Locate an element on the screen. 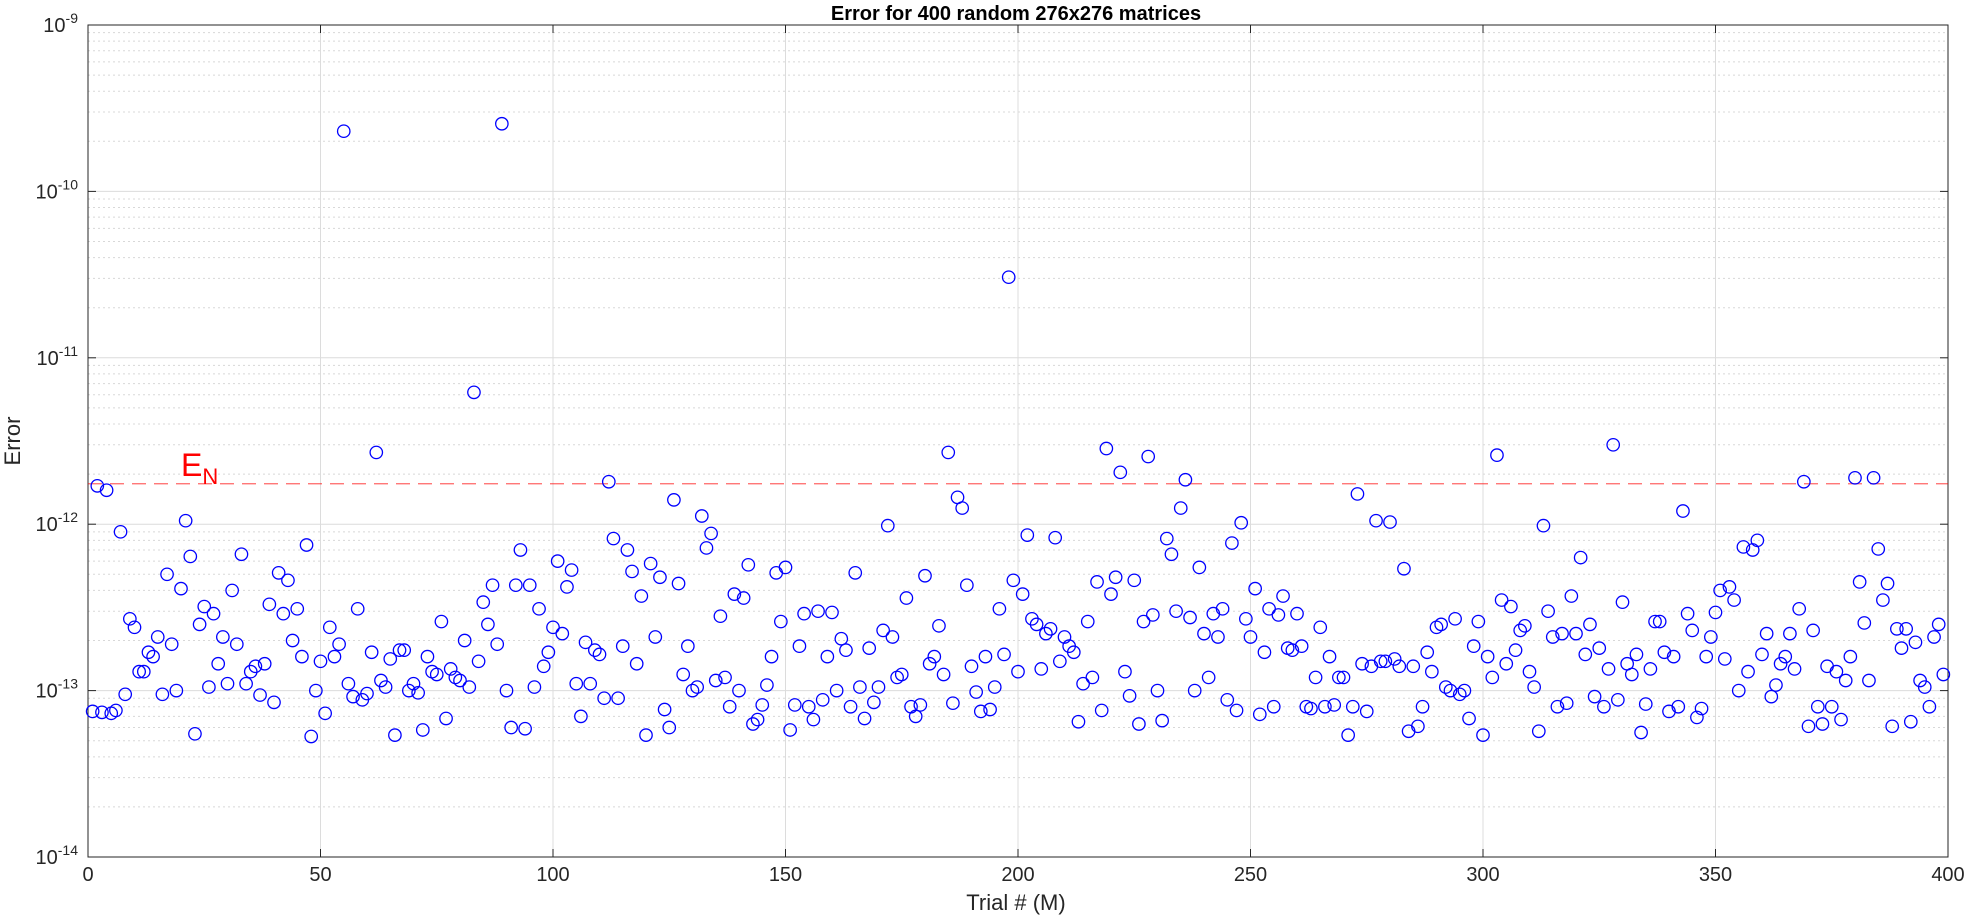 This screenshot has height=923, width=1967. en-annotation: EN is located at coordinates (199, 468).